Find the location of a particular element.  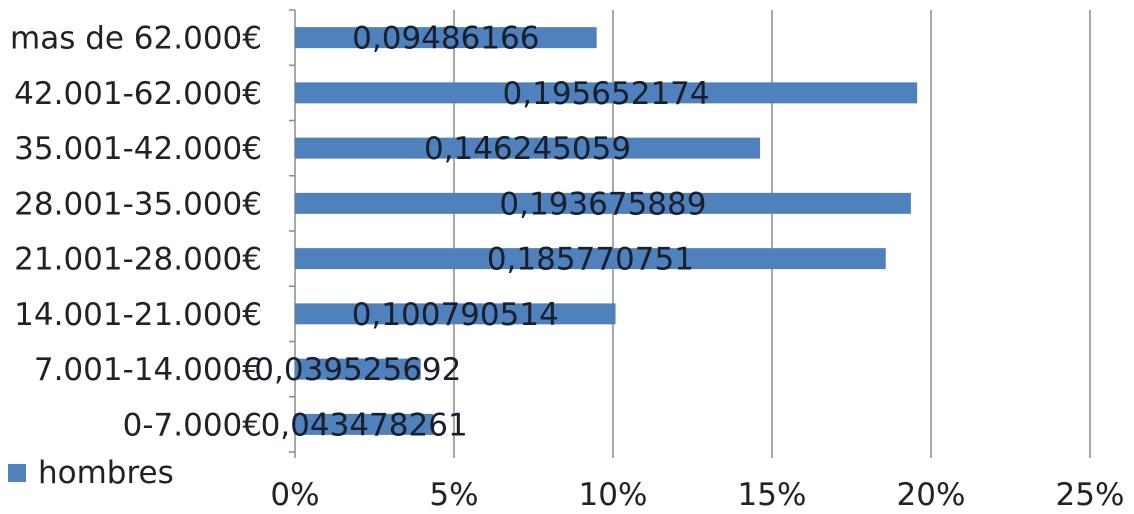

data-label: 0,043478261 is located at coordinates (364, 425).